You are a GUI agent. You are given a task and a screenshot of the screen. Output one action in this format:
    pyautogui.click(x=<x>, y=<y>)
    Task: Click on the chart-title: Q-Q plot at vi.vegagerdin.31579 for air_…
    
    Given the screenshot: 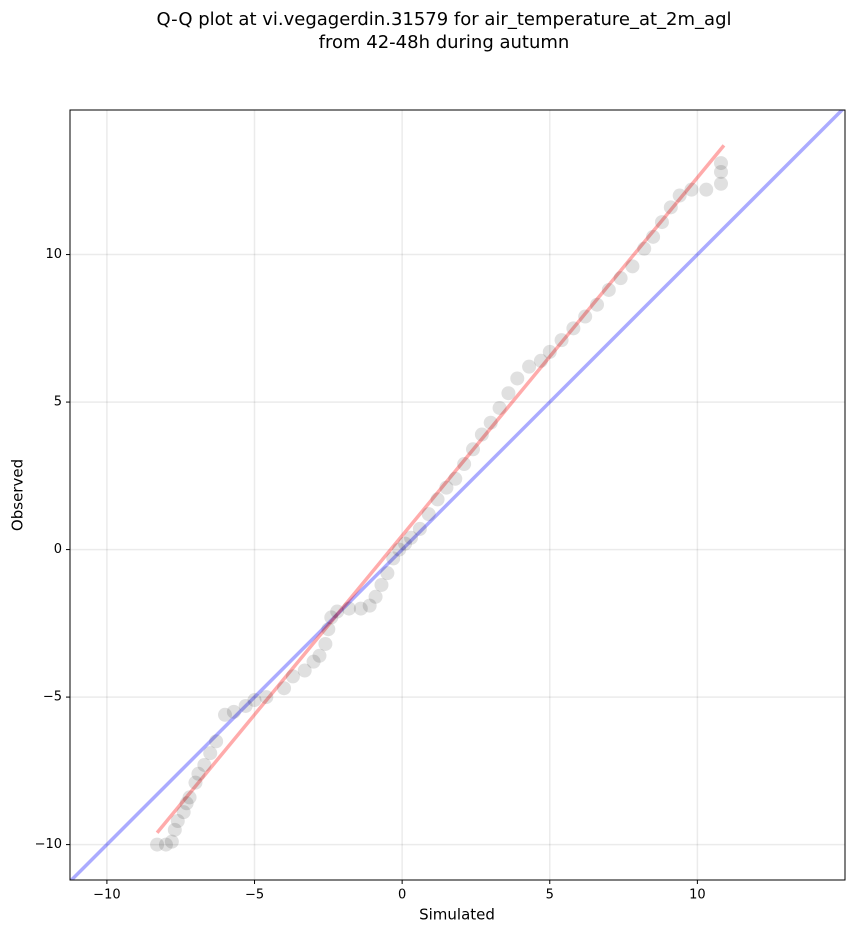 What is the action you would take?
    pyautogui.click(x=444, y=19)
    